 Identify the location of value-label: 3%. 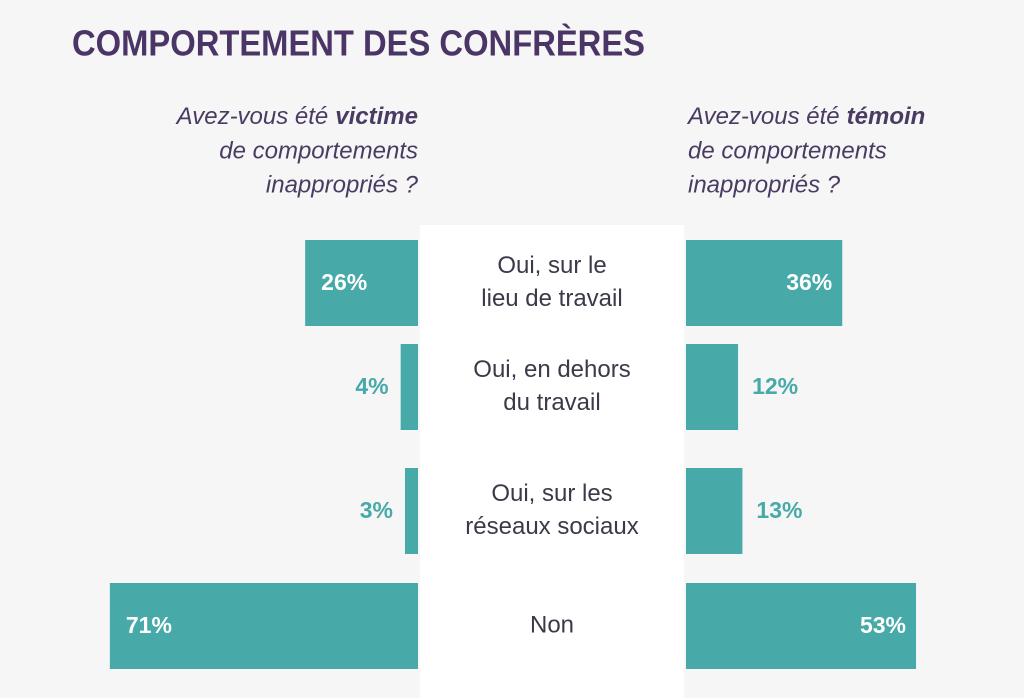
(376, 510).